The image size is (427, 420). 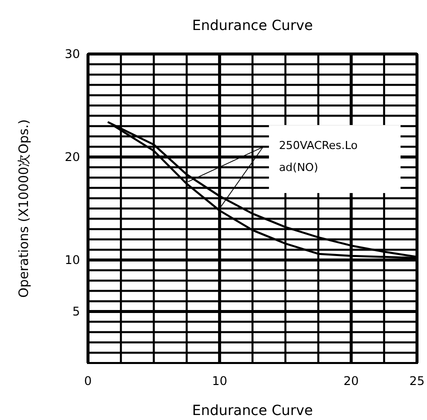 What do you see at coordinates (220, 381) in the screenshot?
I see `x-tick-label: 10` at bounding box center [220, 381].